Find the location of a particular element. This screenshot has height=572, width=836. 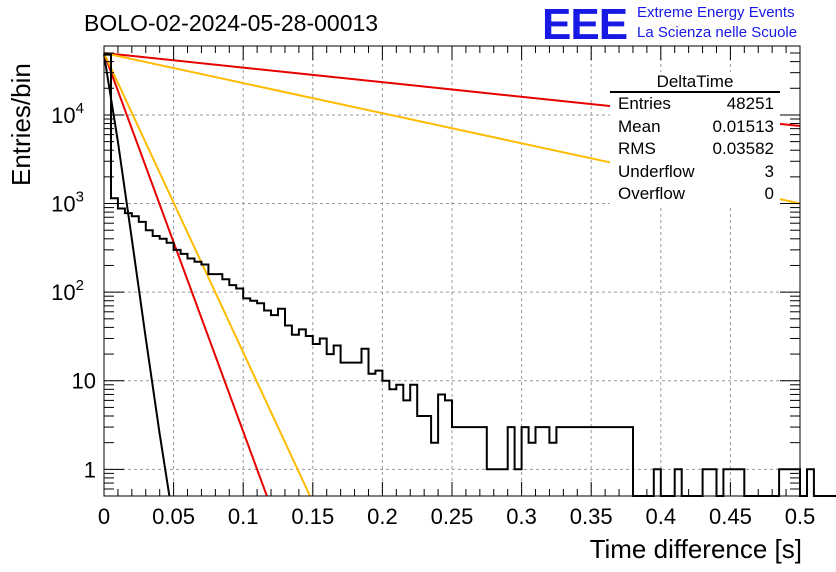

y-tick-label: 10³ is located at coordinates (67, 203).